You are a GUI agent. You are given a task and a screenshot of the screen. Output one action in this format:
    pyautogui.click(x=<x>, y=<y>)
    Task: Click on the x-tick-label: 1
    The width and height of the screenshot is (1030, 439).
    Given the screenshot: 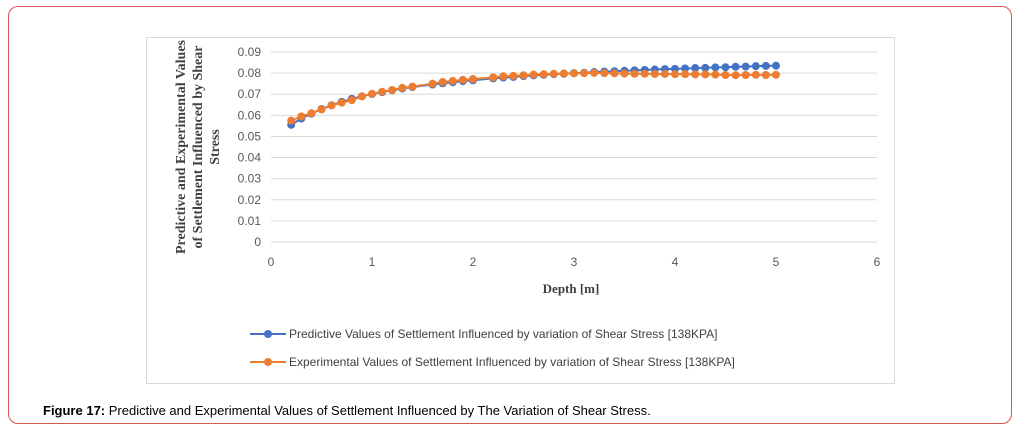 What is the action you would take?
    pyautogui.click(x=372, y=262)
    